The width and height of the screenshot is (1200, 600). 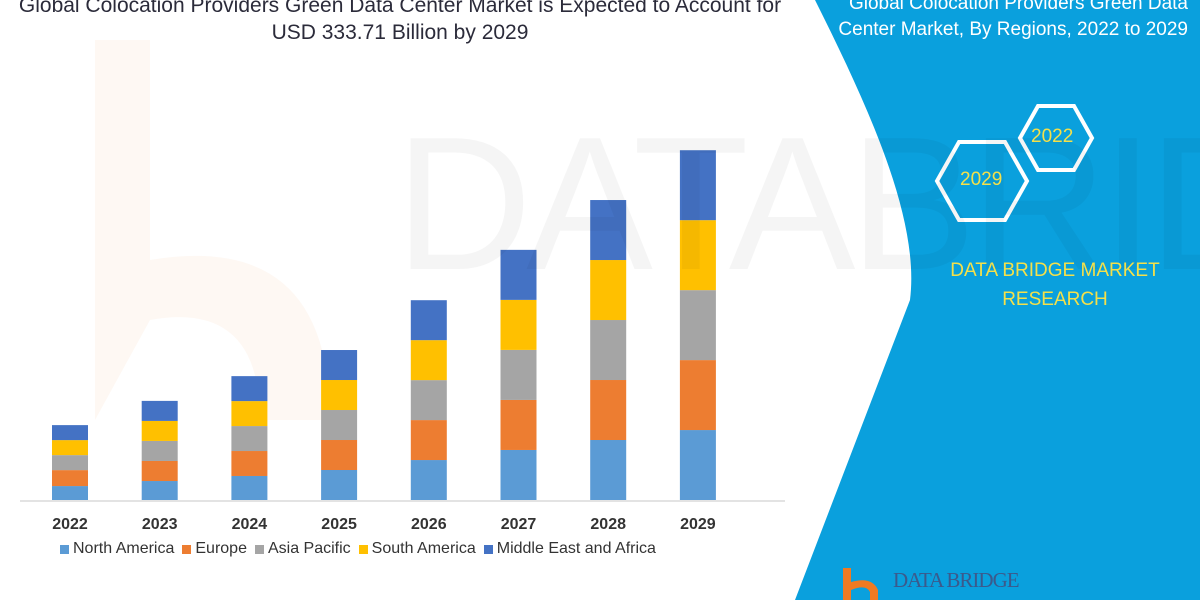 I want to click on bar-2026-south-america, so click(x=428, y=360).